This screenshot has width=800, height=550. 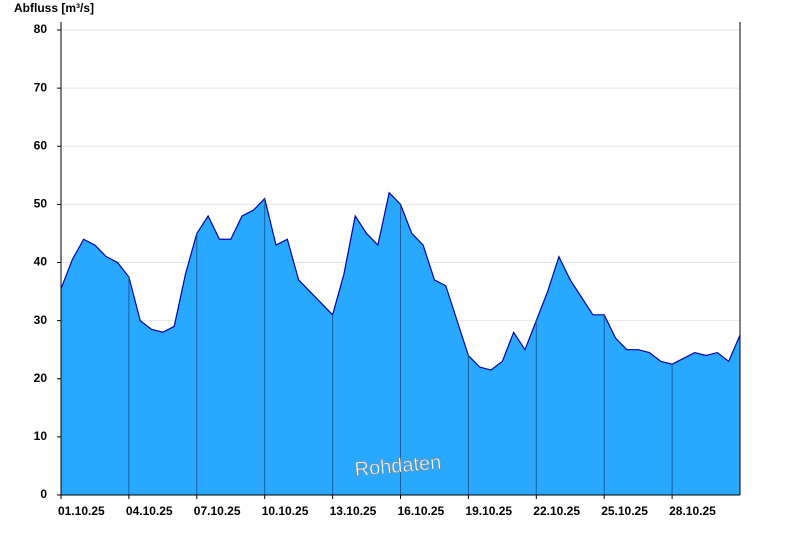 What do you see at coordinates (41, 320) in the screenshot?
I see `y-tick-label: 30` at bounding box center [41, 320].